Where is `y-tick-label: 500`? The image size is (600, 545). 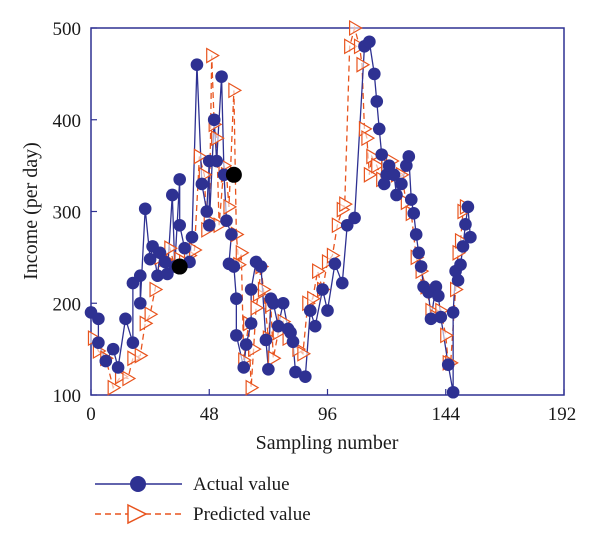 y-tick-label: 500 is located at coordinates (67, 29).